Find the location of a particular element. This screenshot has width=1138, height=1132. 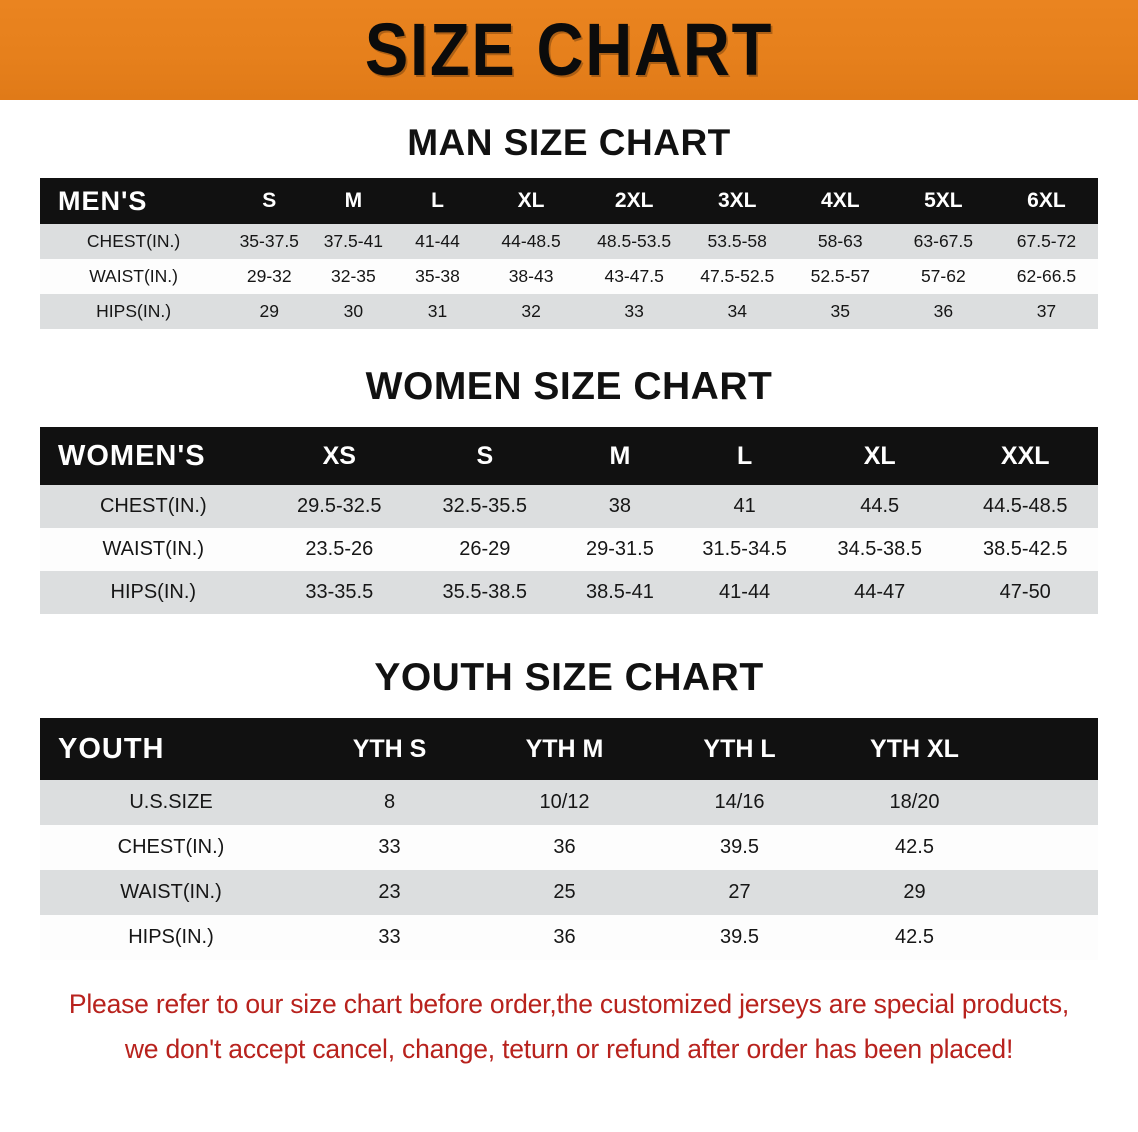

man-hips-l: 31 is located at coordinates (437, 311).